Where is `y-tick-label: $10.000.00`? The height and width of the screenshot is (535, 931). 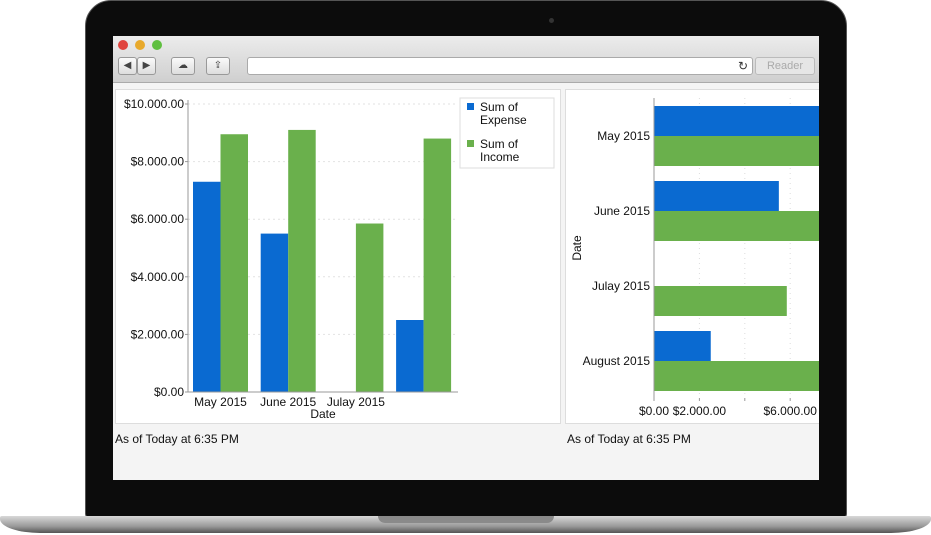 y-tick-label: $10.000.00 is located at coordinates (154, 104).